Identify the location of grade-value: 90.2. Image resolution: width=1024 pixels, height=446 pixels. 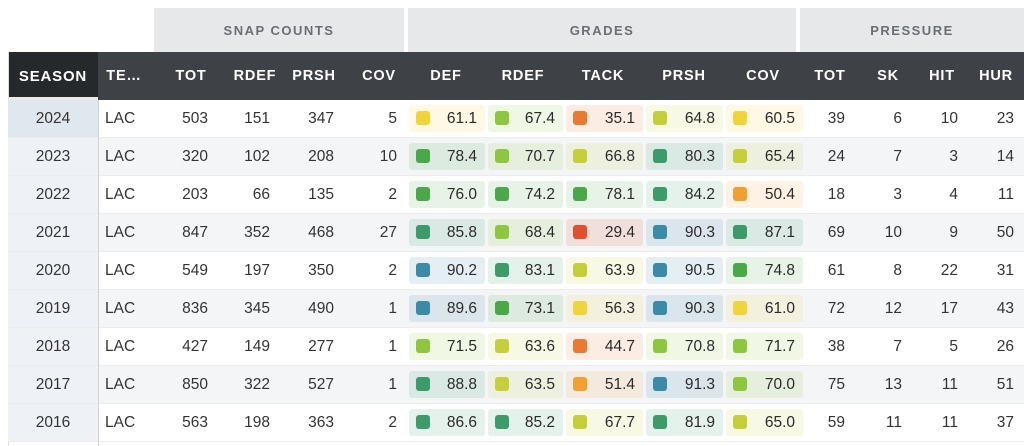
(461, 270).